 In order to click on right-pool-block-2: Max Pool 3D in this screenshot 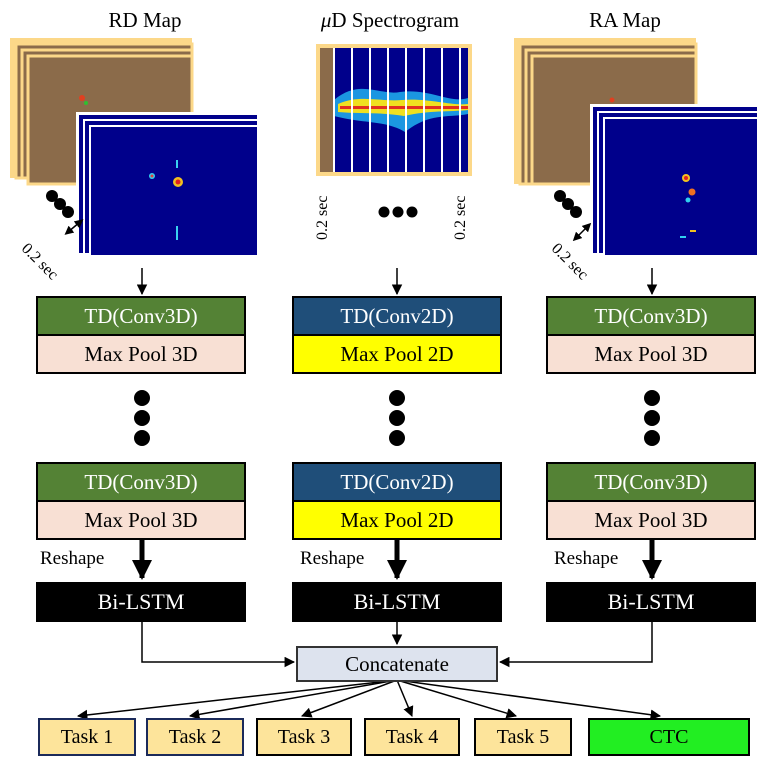, I will do `click(651, 520)`.